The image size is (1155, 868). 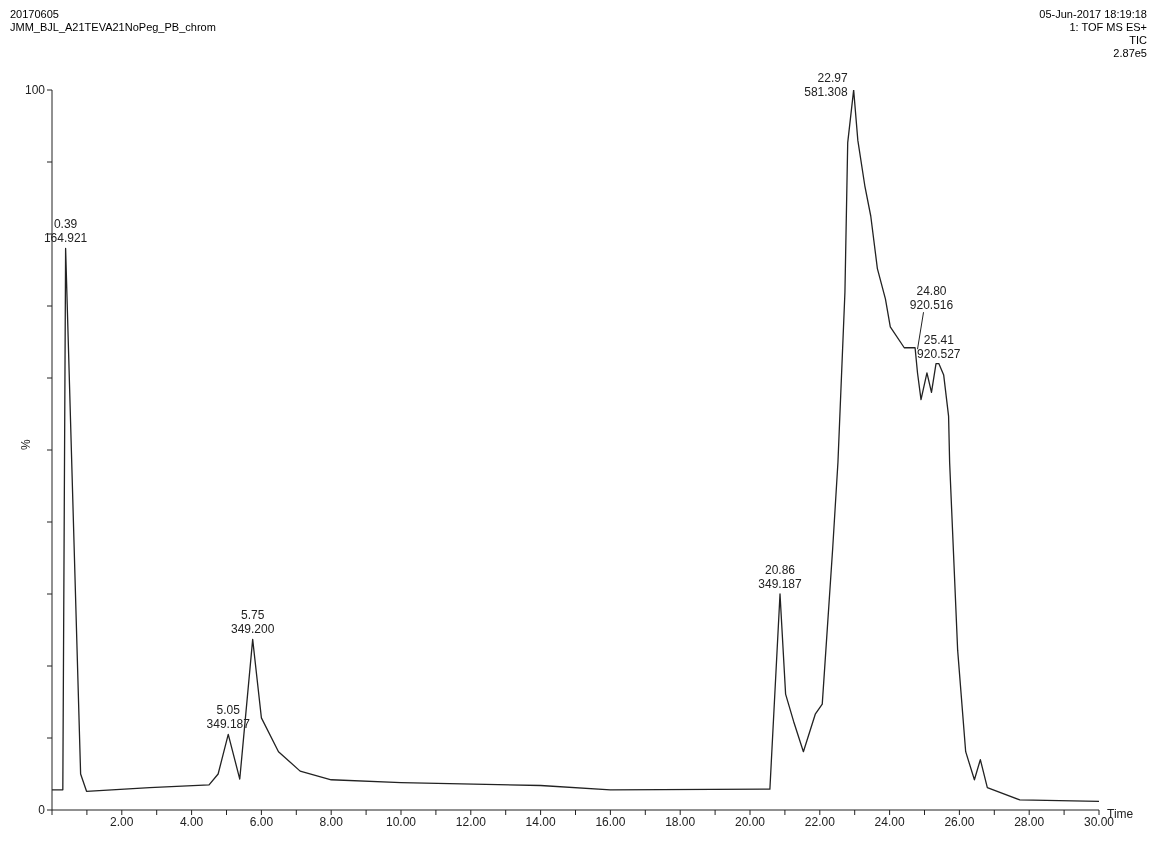 I want to click on y-tick-label: 0, so click(x=42, y=810).